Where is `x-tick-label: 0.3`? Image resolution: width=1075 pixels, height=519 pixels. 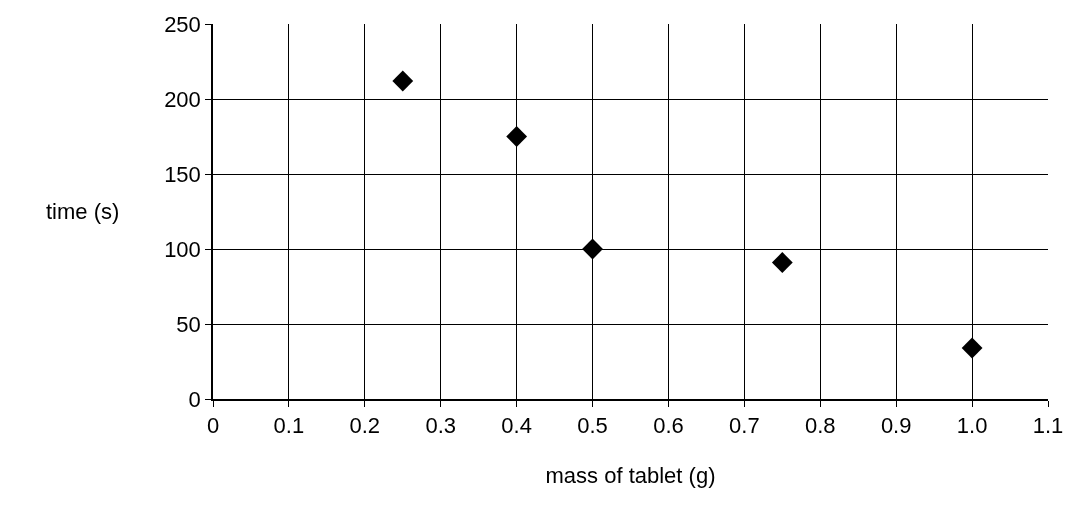
x-tick-label: 0.3 is located at coordinates (441, 426).